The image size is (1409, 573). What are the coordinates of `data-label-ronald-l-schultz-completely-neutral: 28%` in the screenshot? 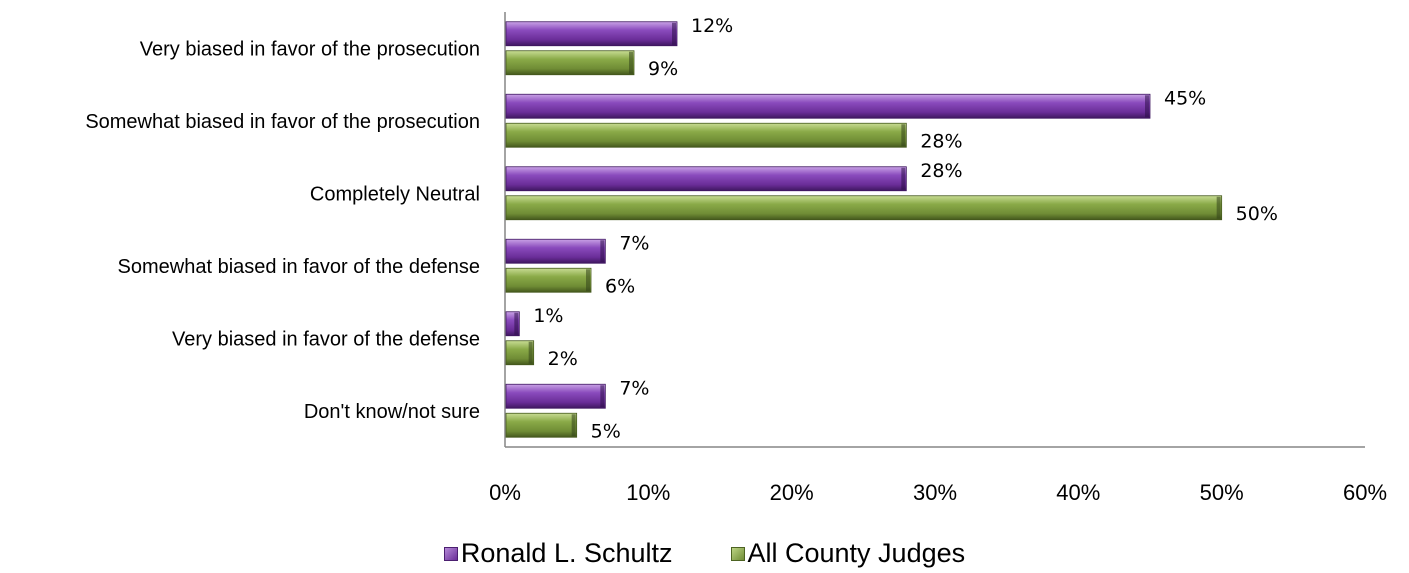 It's located at (941, 171).